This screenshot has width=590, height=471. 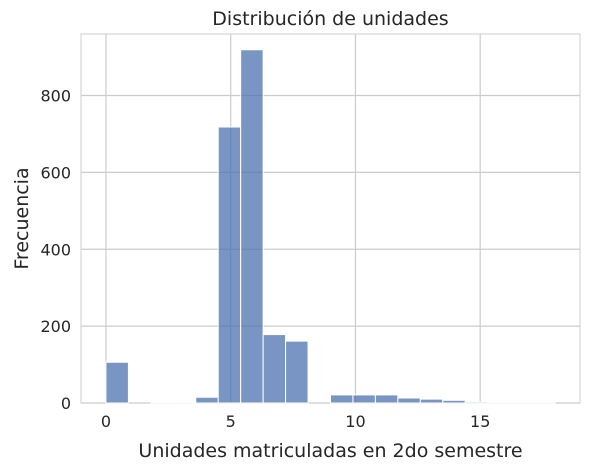 I want to click on chart-title: Distribución de unidades, so click(x=330, y=19).